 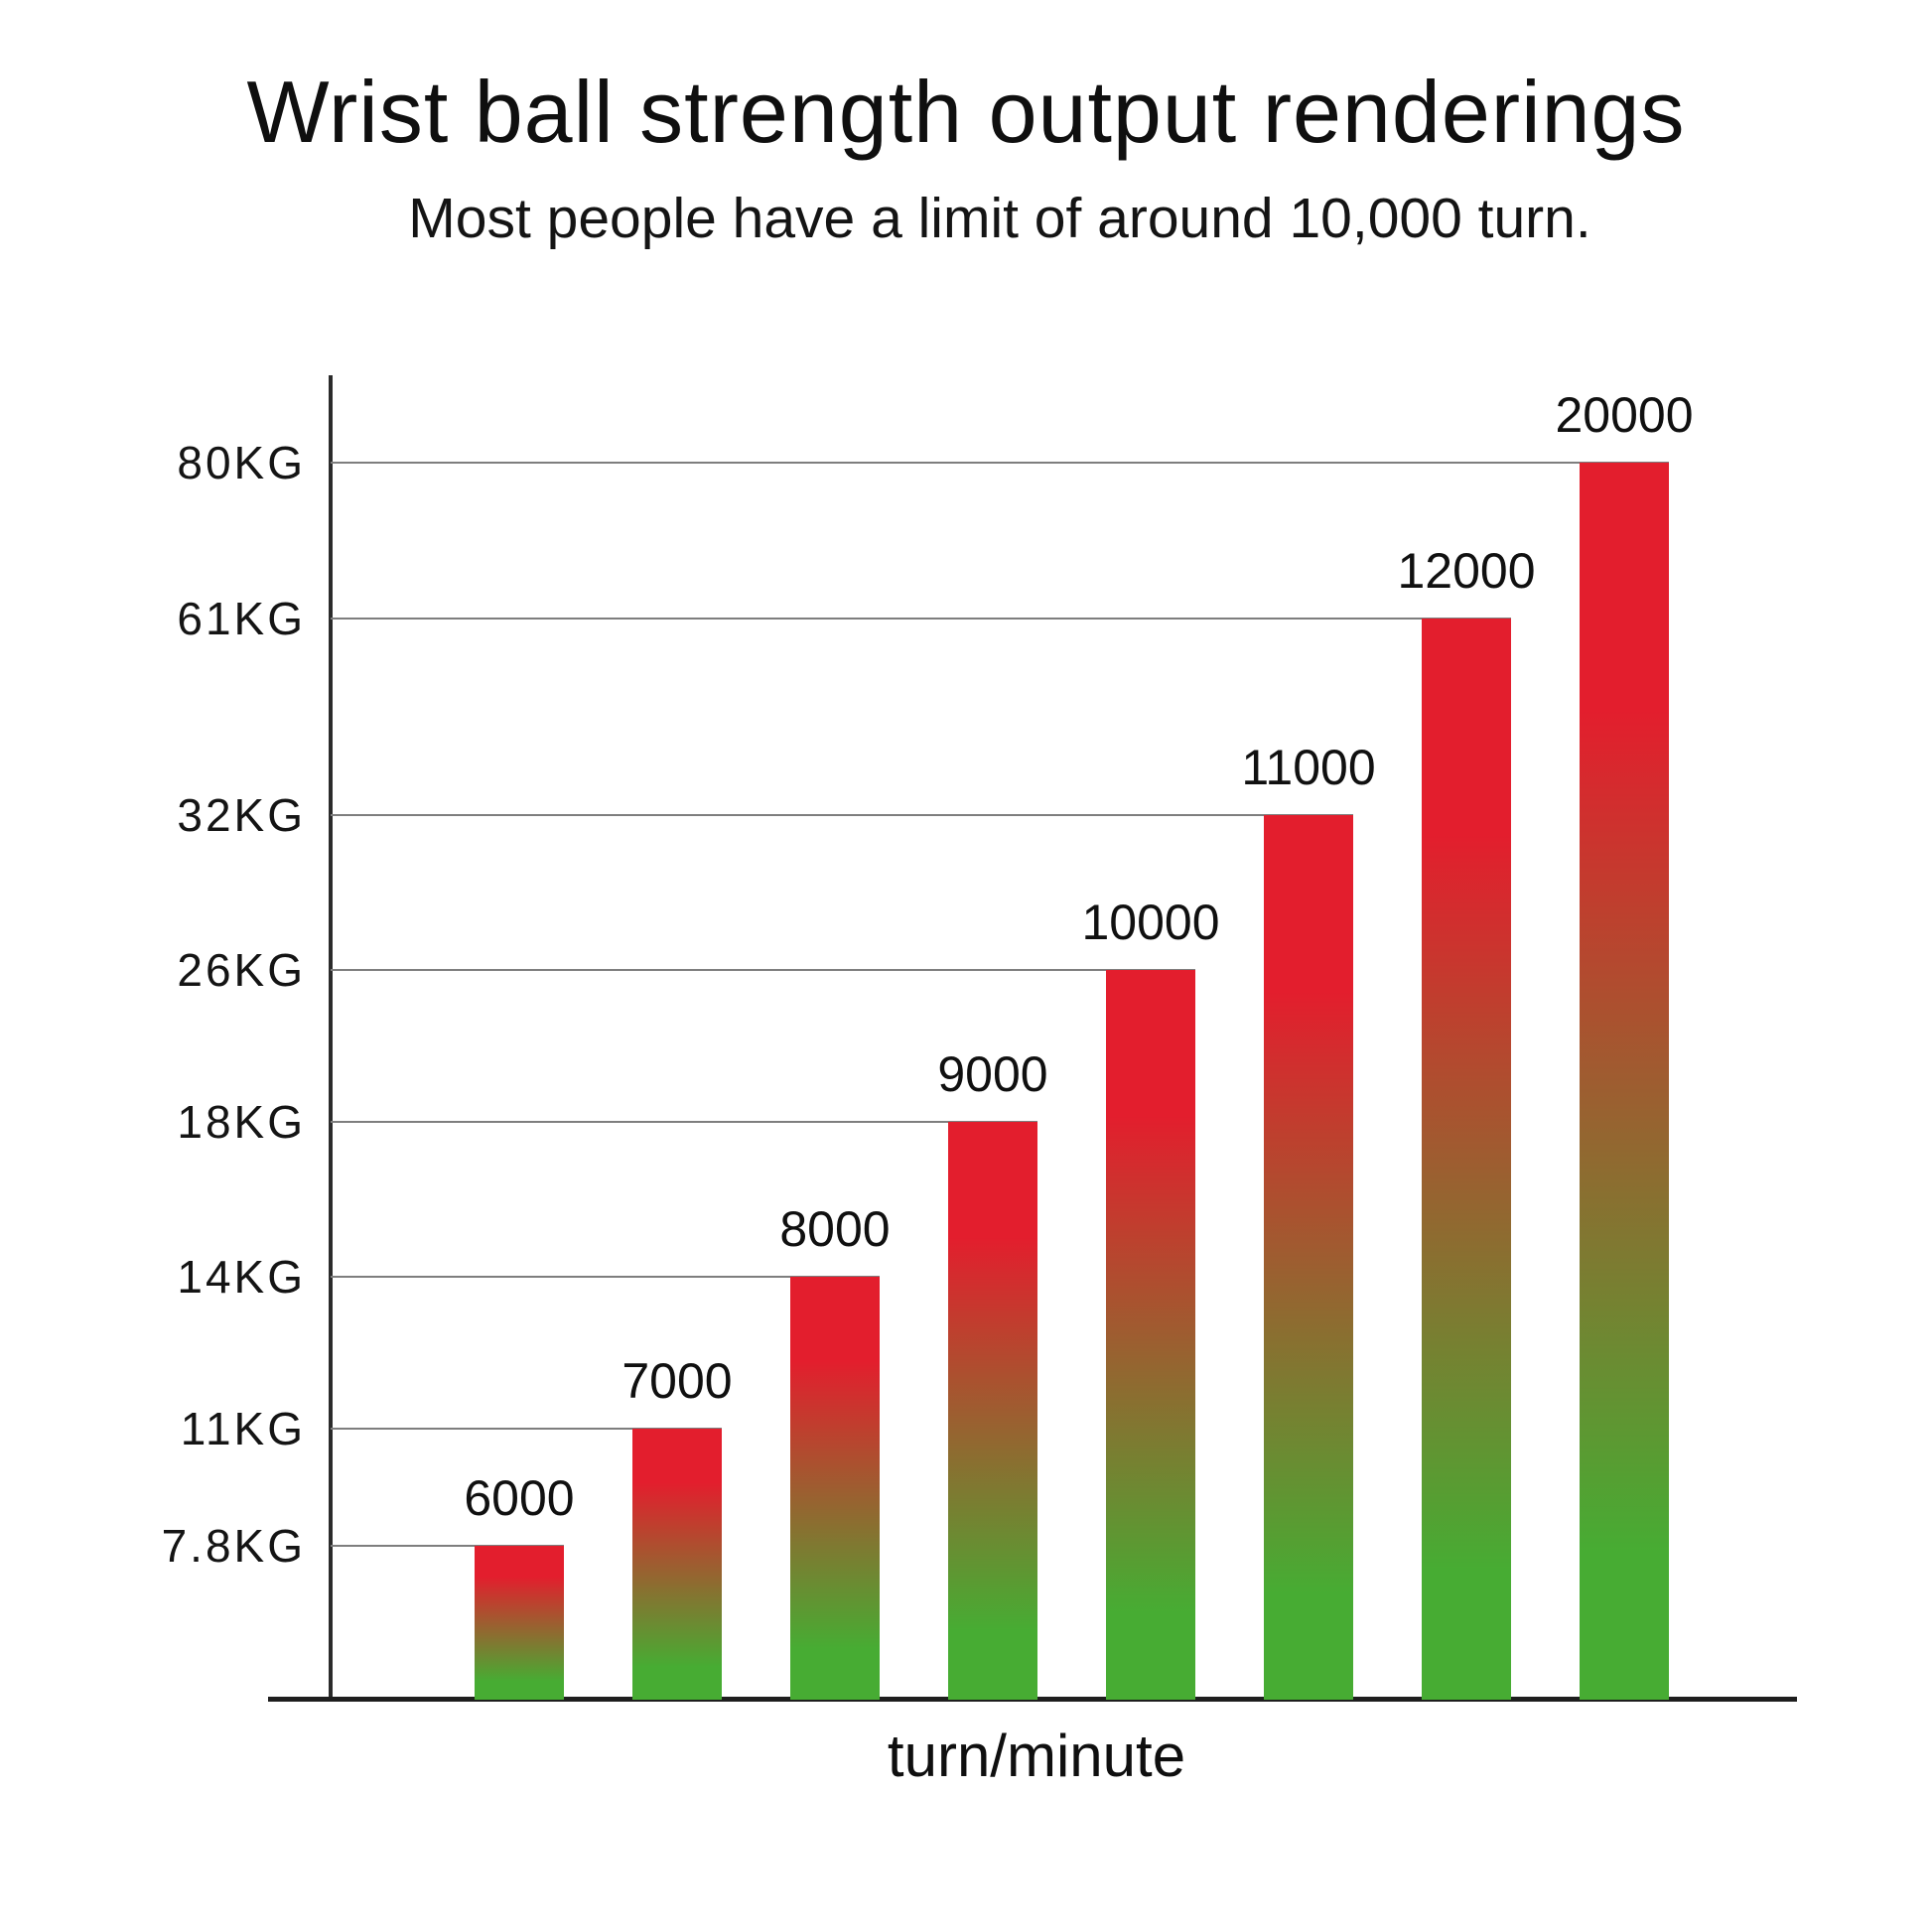 I want to click on y-axis-line, so click(x=331, y=1038).